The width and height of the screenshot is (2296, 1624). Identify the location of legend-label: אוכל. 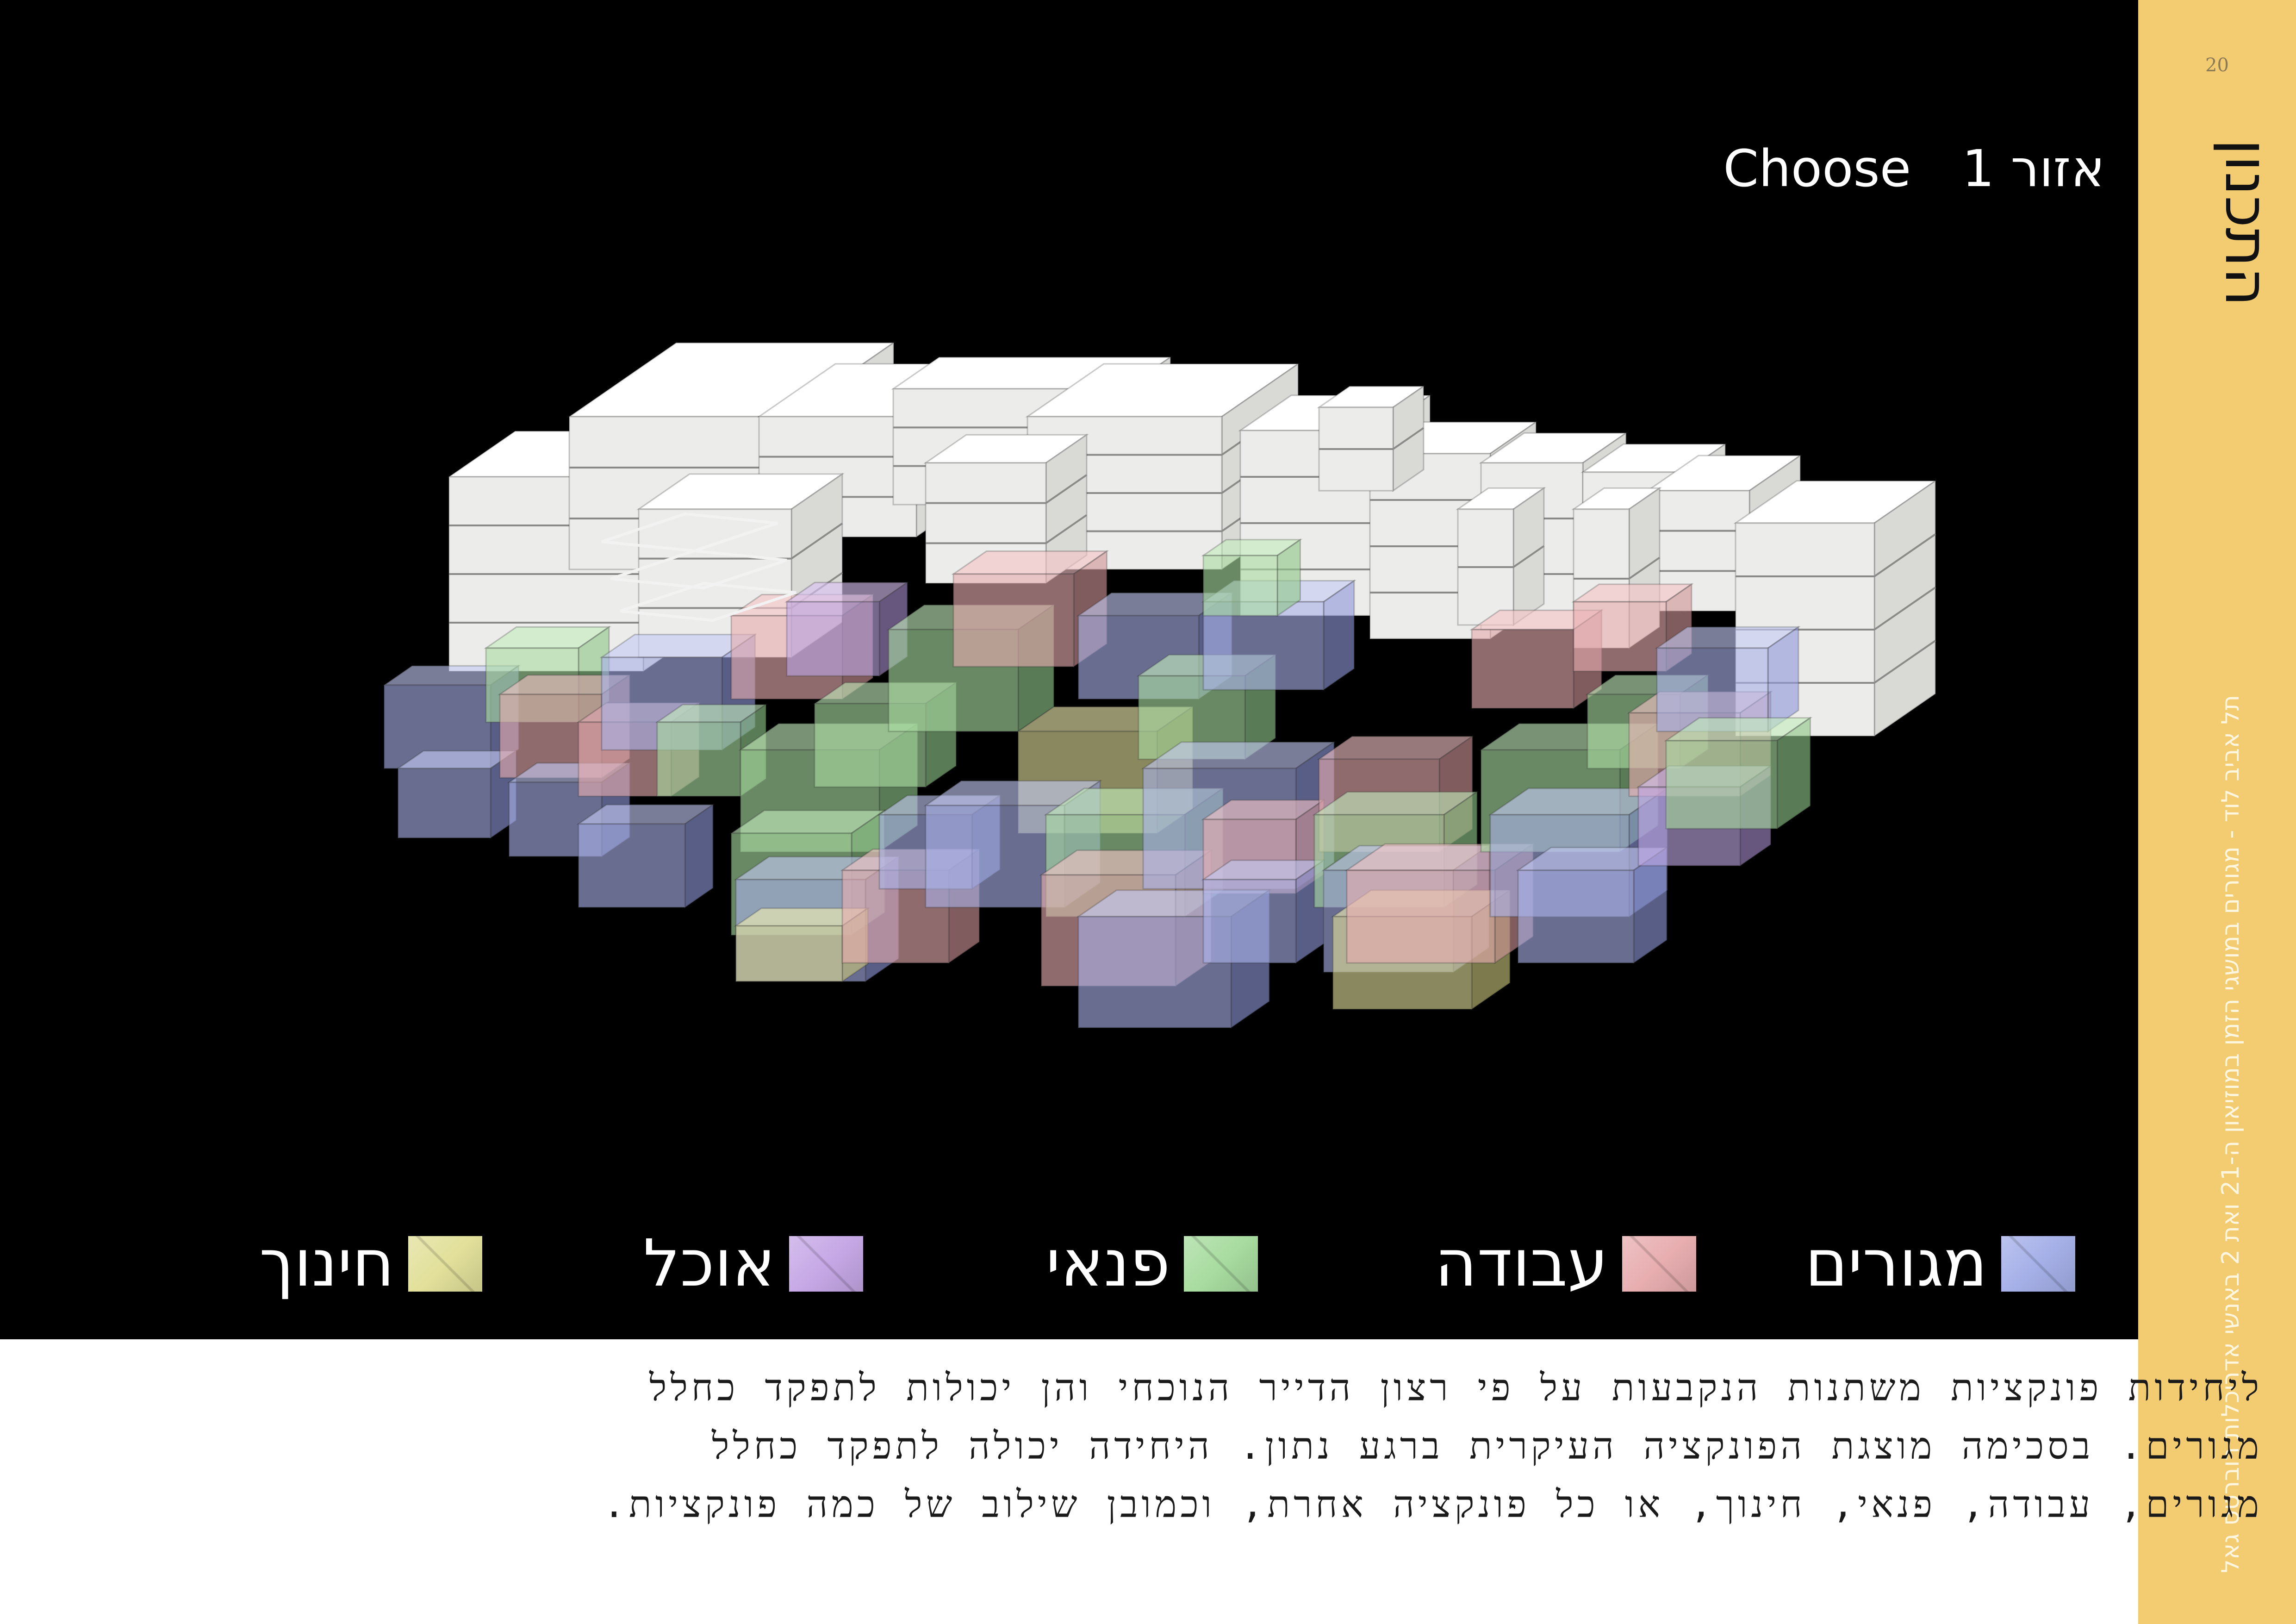
(709, 1263).